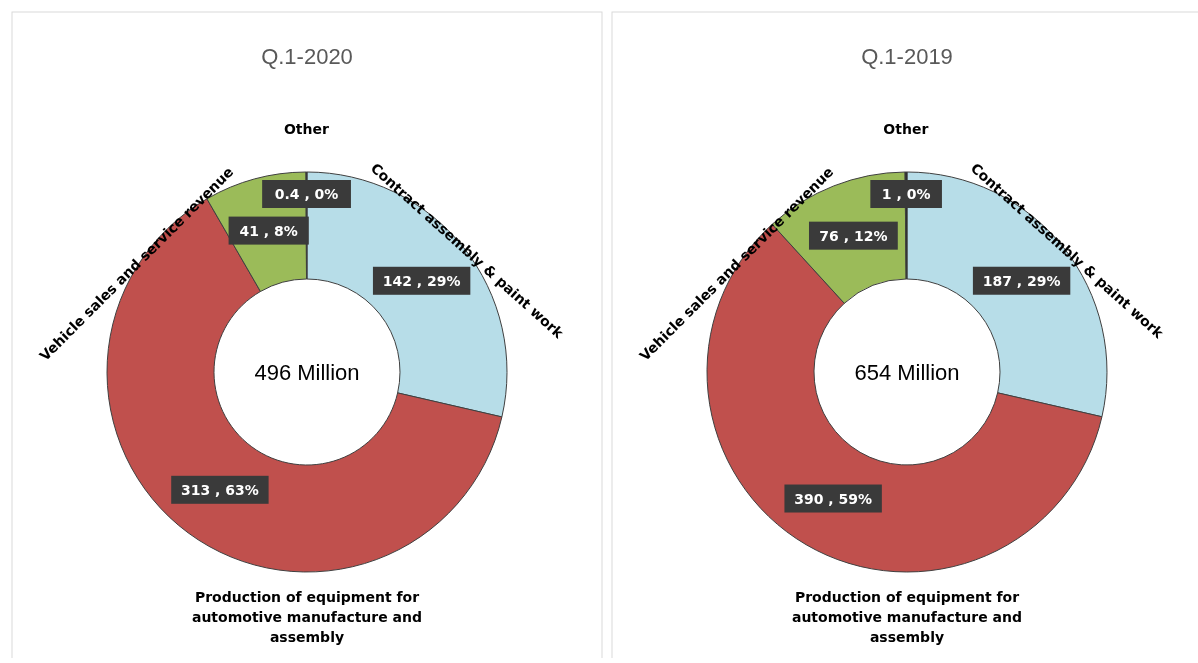  I want to click on chart-title: Q.1-2019, so click(907, 56).